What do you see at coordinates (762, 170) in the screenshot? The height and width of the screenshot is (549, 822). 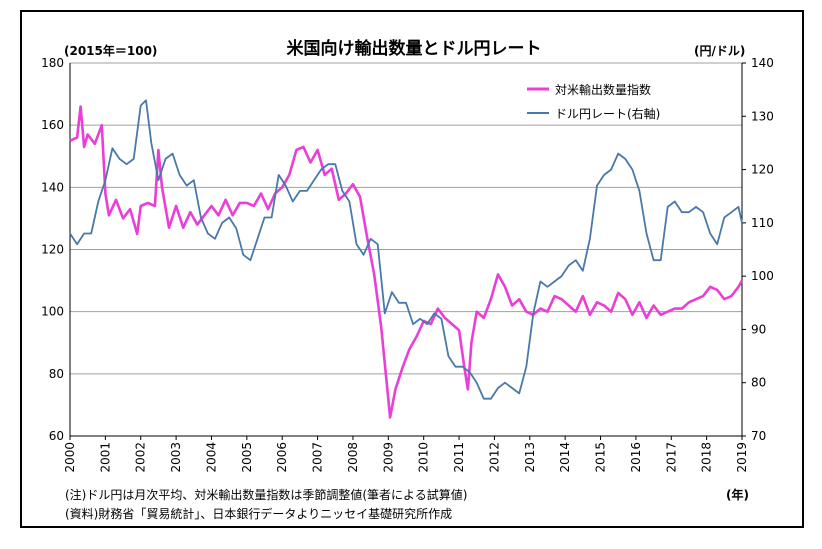 I see `y-right-tick-label: 120` at bounding box center [762, 170].